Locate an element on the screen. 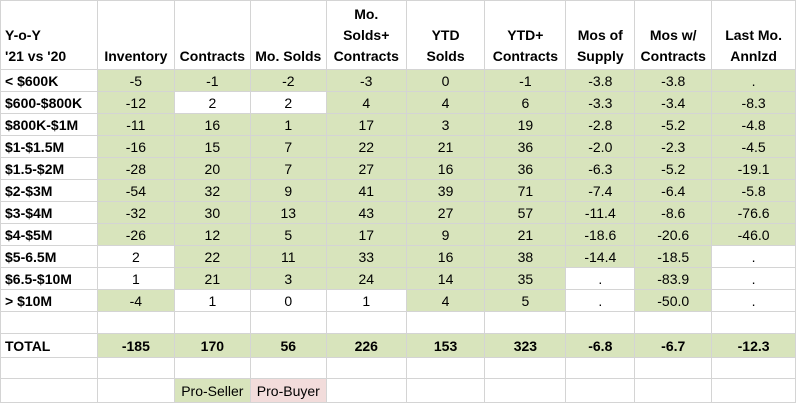 The width and height of the screenshot is (796, 415). legend-pro-buyer: Pro-Buyer is located at coordinates (288, 390).